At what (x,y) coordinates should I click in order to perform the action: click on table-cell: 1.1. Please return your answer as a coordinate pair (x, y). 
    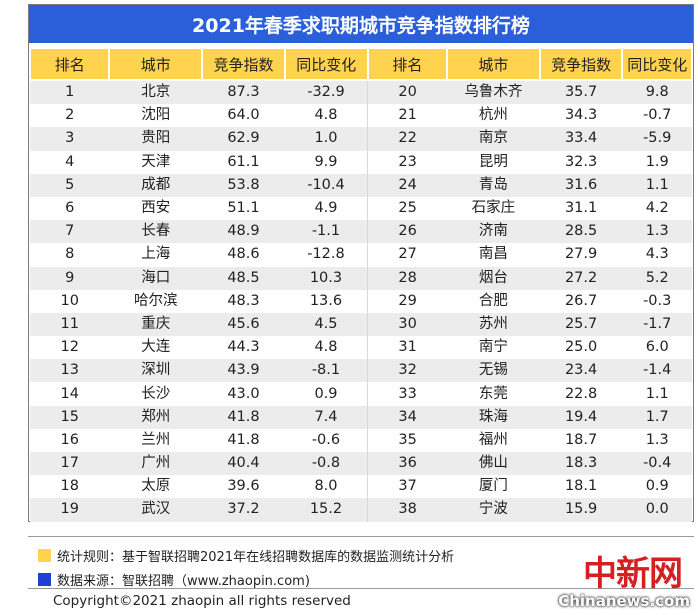
    Looking at the image, I should click on (657, 394).